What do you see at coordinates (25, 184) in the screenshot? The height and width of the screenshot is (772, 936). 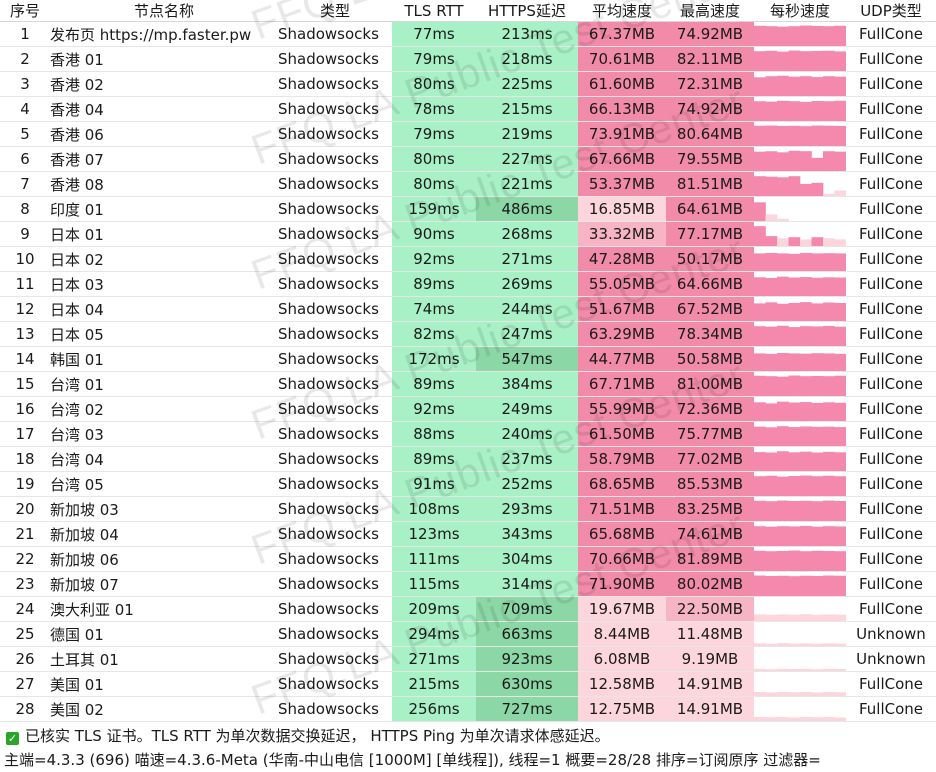 I see `row-index-cell: 7` at bounding box center [25, 184].